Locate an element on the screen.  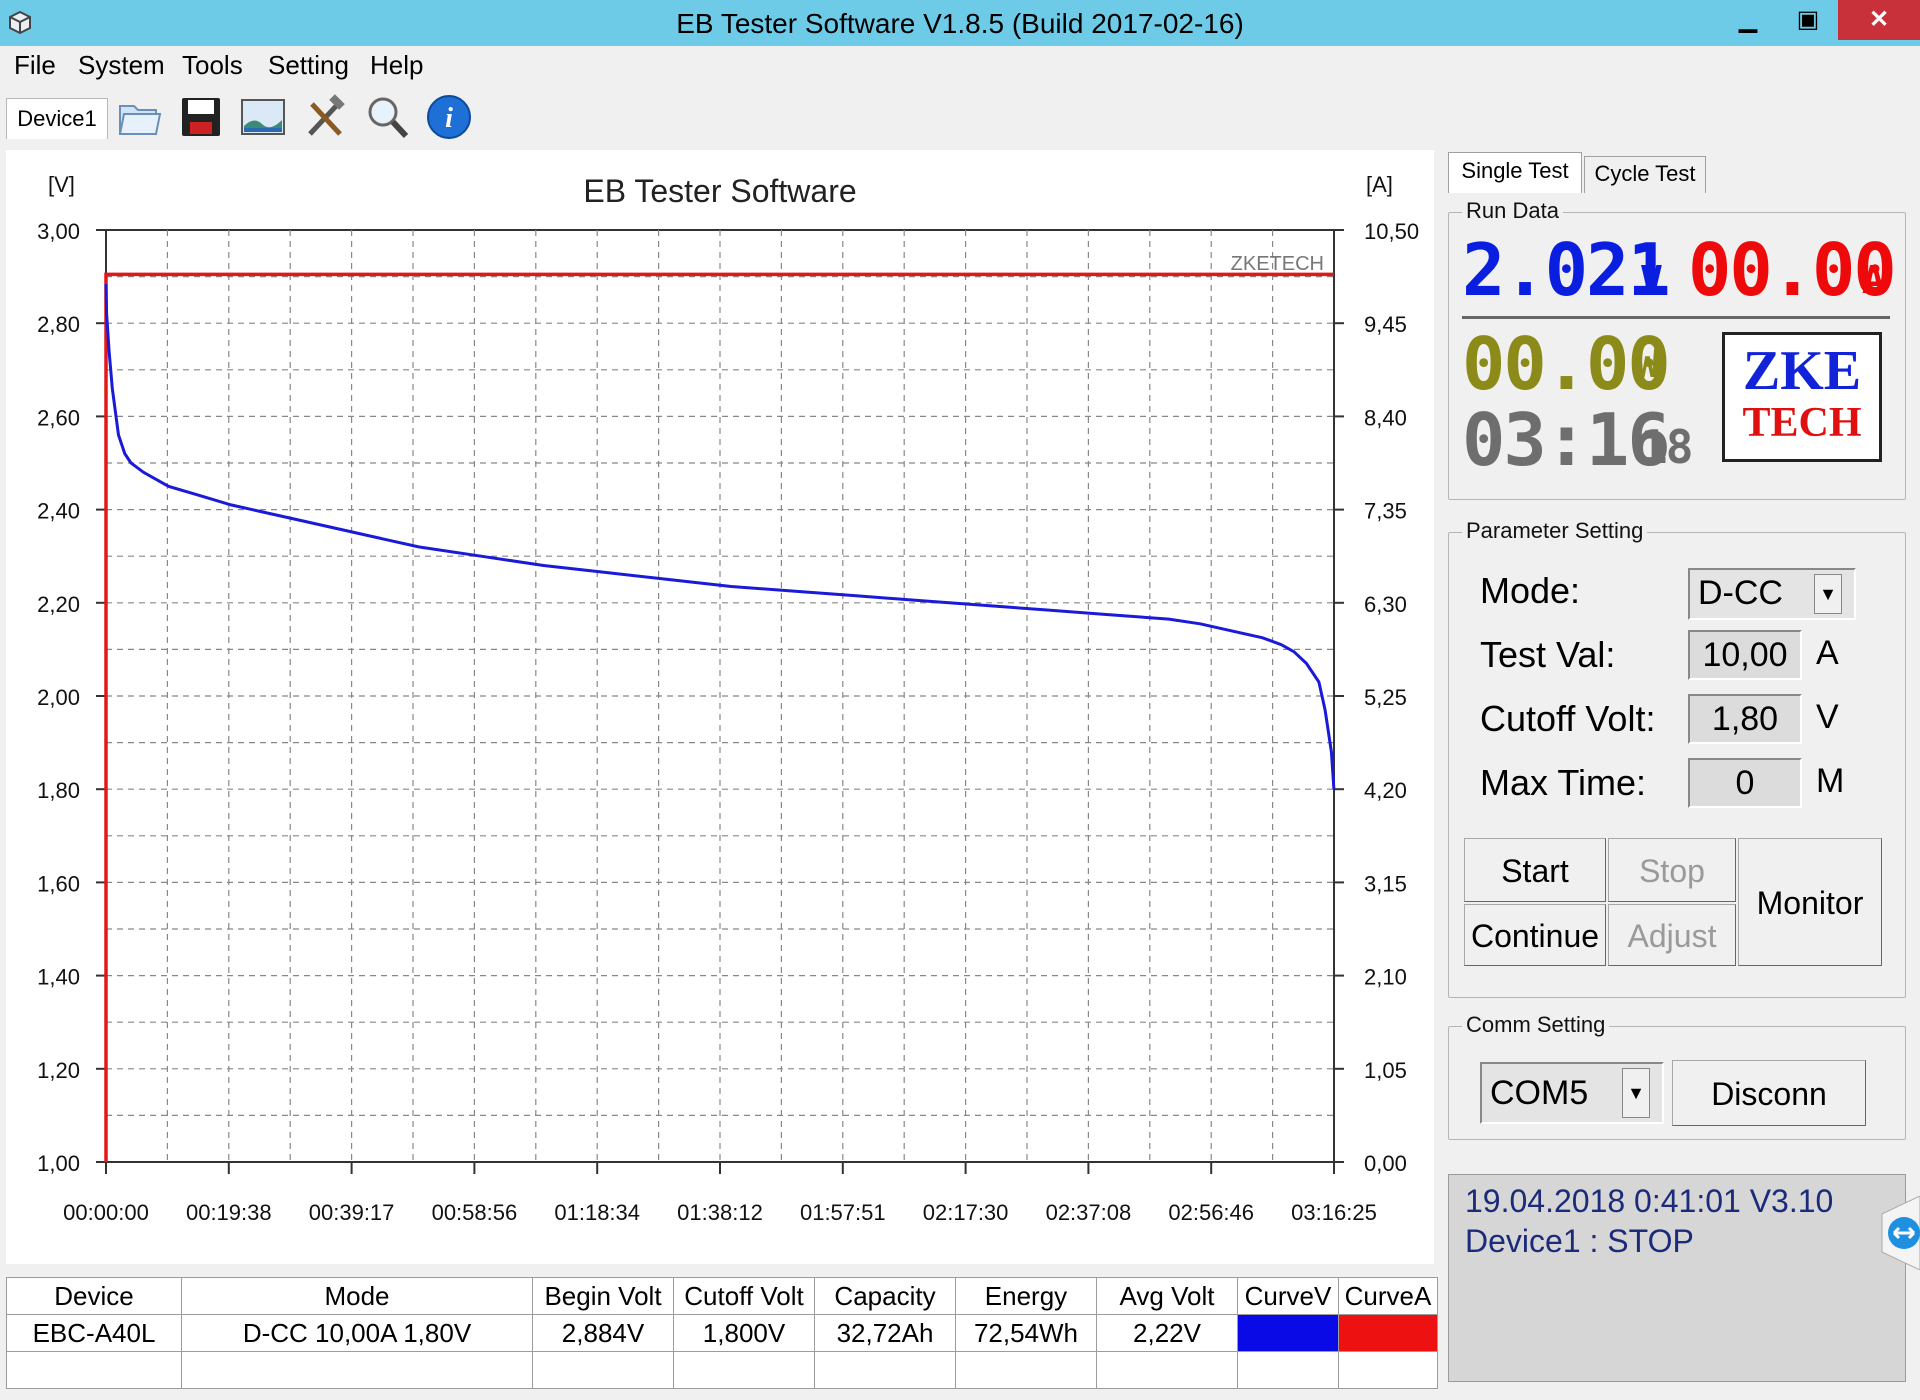
remote-control-icon is located at coordinates (1896, 1233).